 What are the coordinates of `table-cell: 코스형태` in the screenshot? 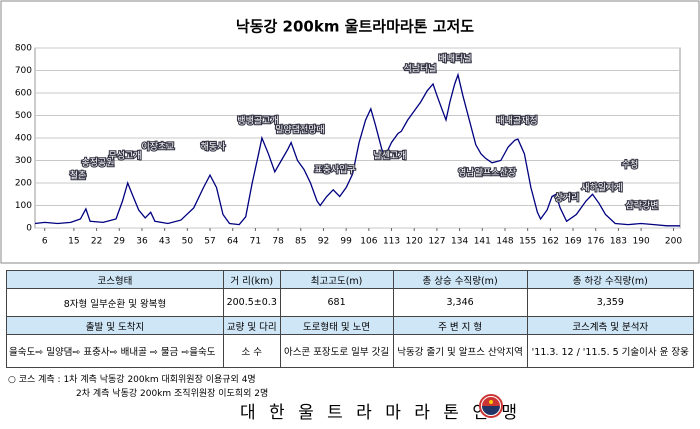 It's located at (115, 279).